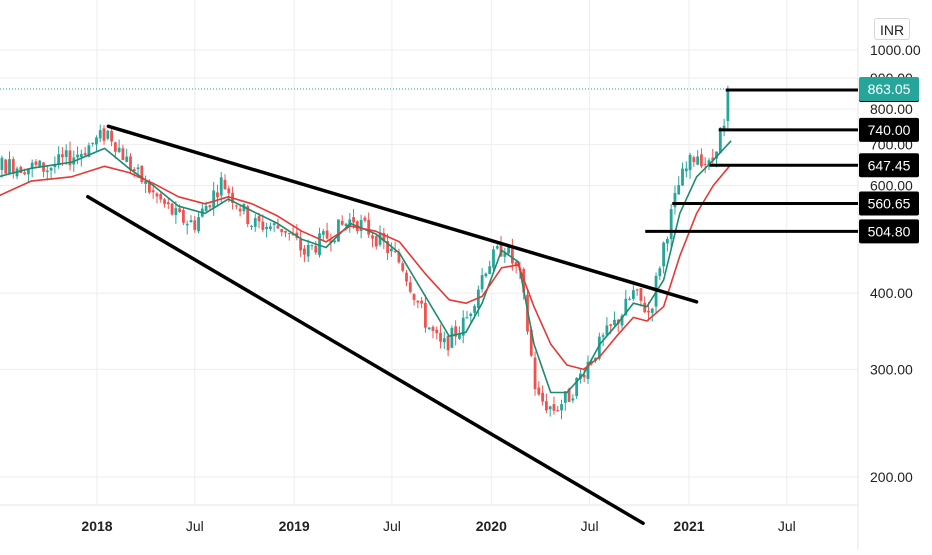 The width and height of the screenshot is (932, 555). Describe the element at coordinates (891, 185) in the screenshot. I see `y-tick-label: 600.00` at that location.